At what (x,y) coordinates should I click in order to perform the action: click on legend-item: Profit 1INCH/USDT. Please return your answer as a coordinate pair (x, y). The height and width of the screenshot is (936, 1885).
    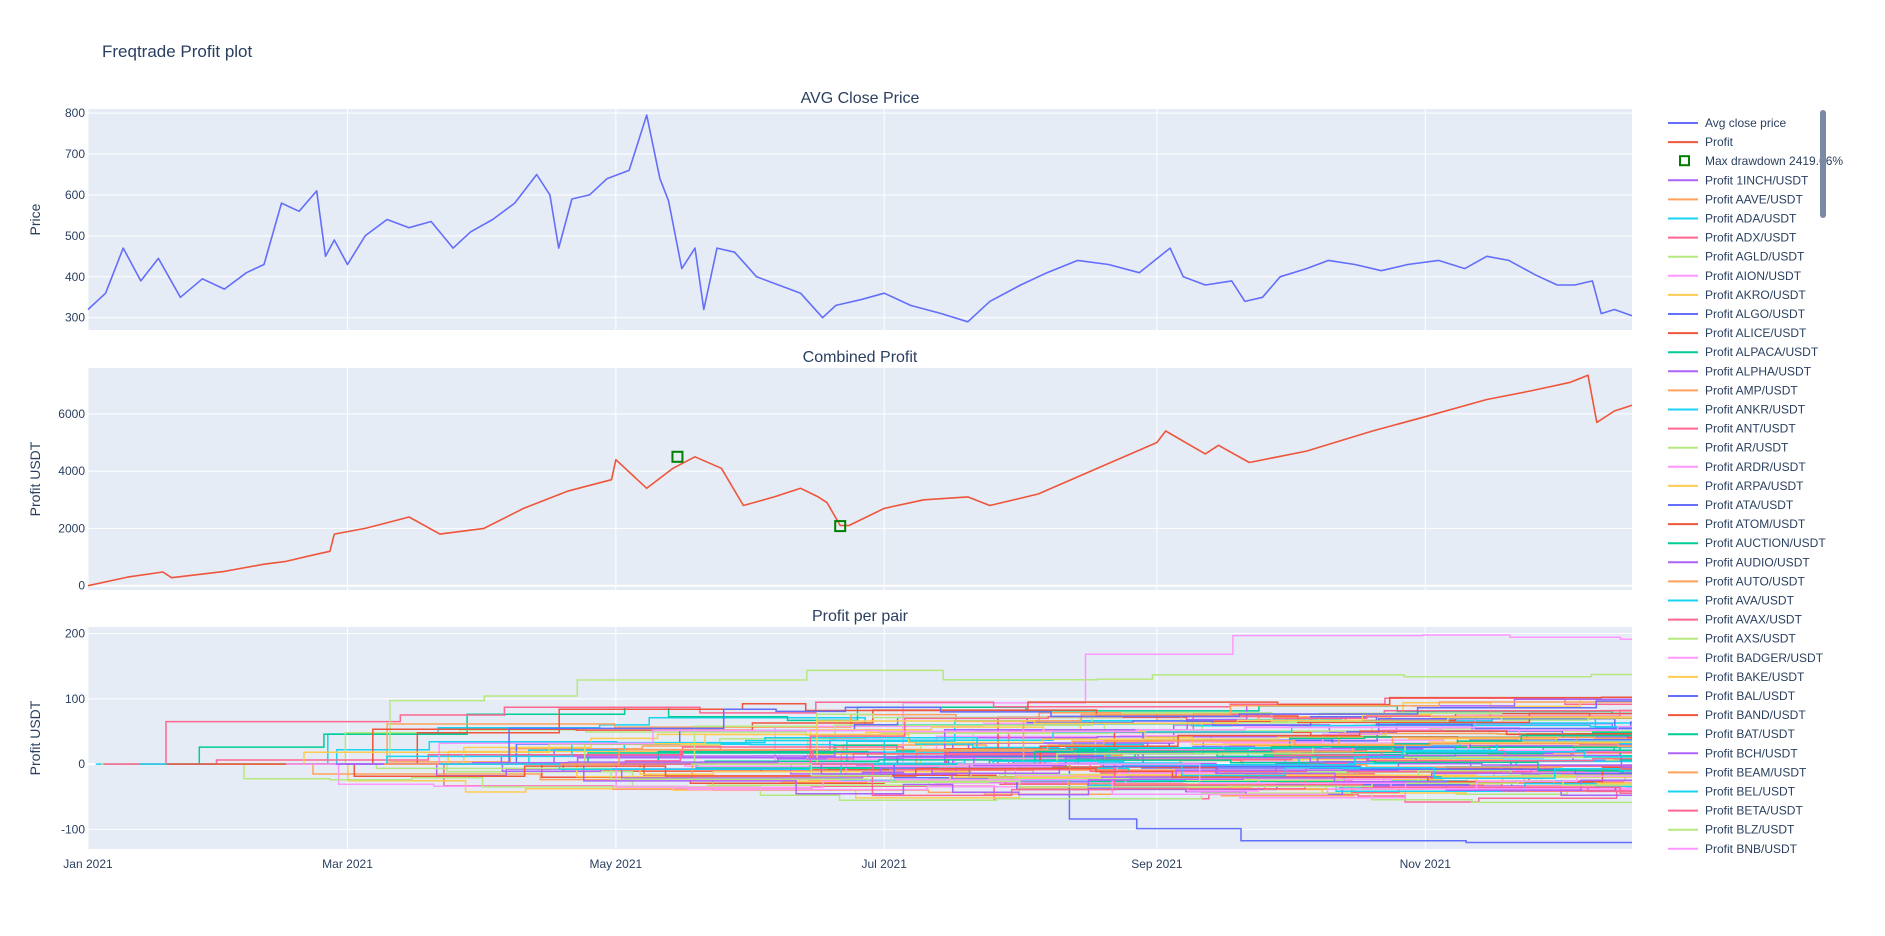
    Looking at the image, I should click on (1738, 180).